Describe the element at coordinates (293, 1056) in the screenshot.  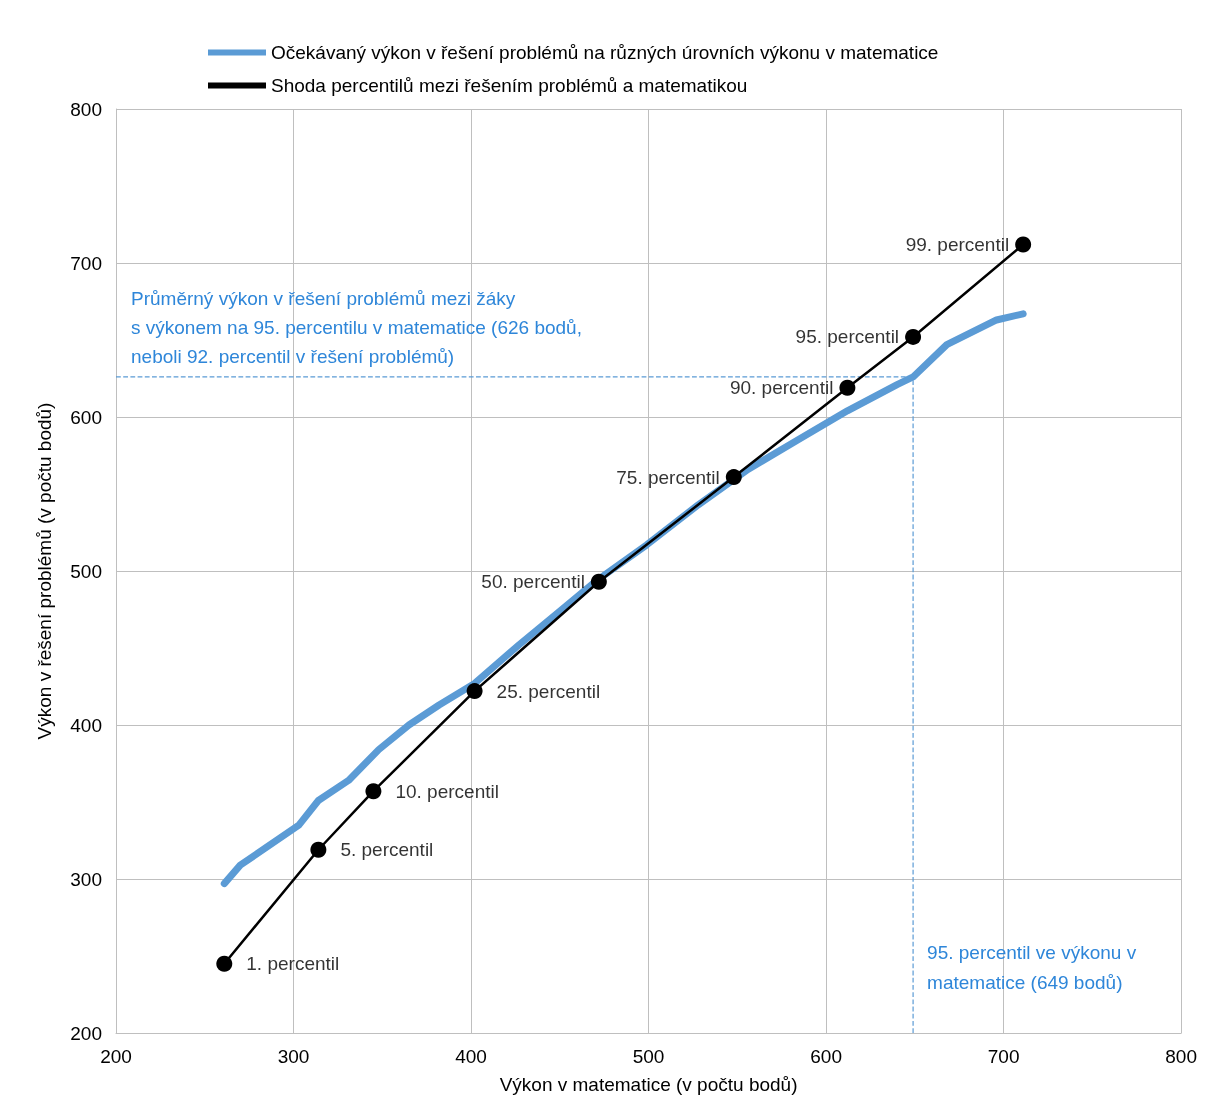
I see `x-tick-label: 300` at that location.